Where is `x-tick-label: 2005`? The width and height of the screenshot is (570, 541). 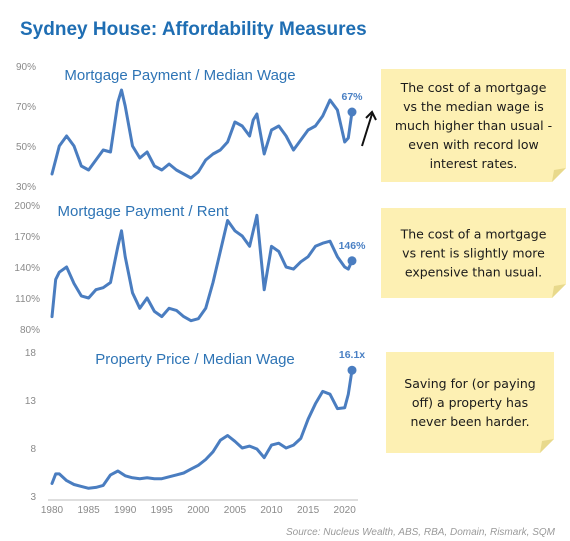
x-tick-label: 2005 is located at coordinates (235, 510).